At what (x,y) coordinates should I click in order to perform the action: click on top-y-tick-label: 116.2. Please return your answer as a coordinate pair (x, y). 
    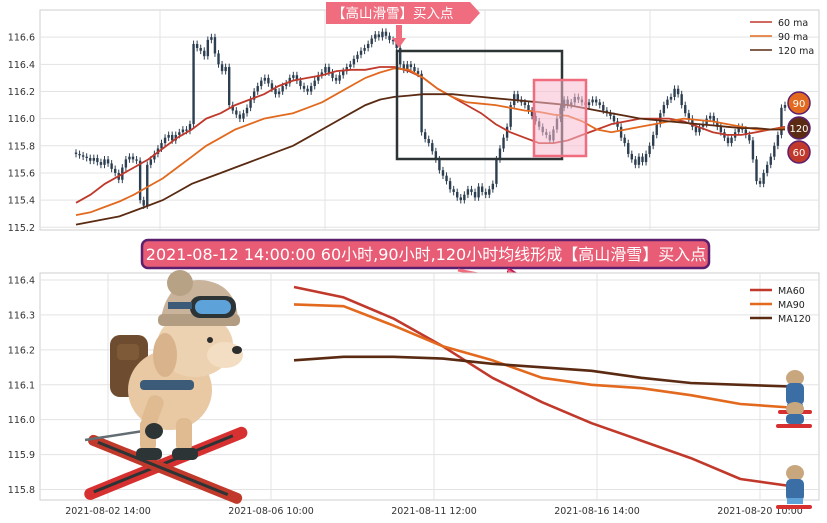
    Looking at the image, I should click on (21, 92).